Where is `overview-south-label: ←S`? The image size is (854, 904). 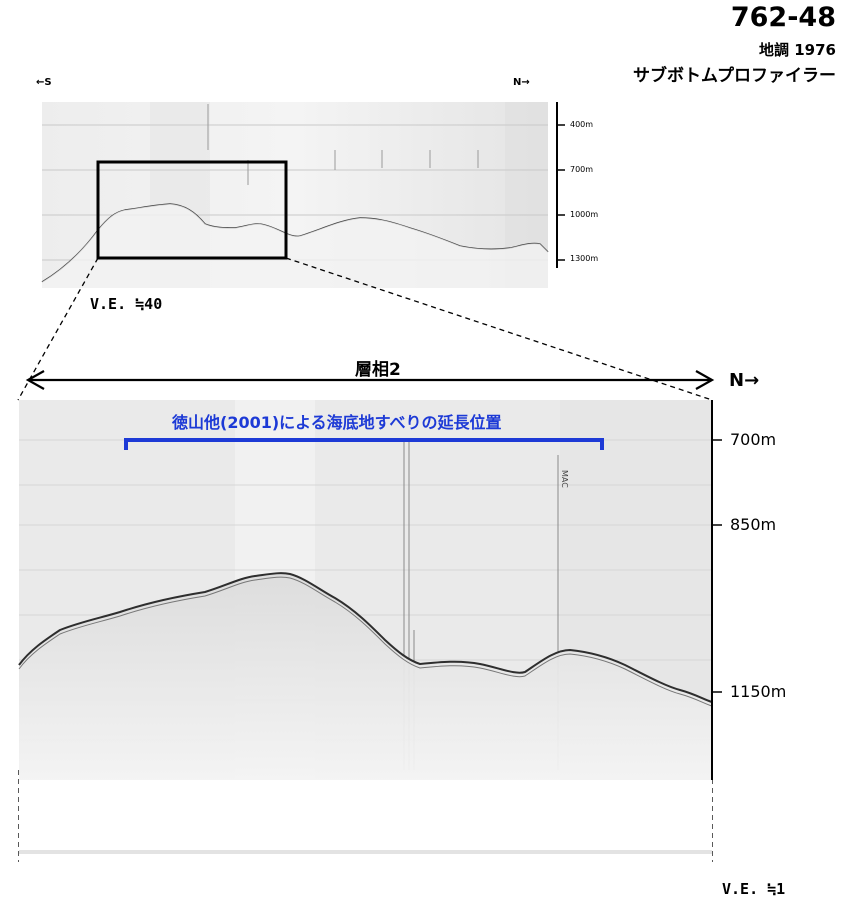
overview-south-label: ←S is located at coordinates (44, 82).